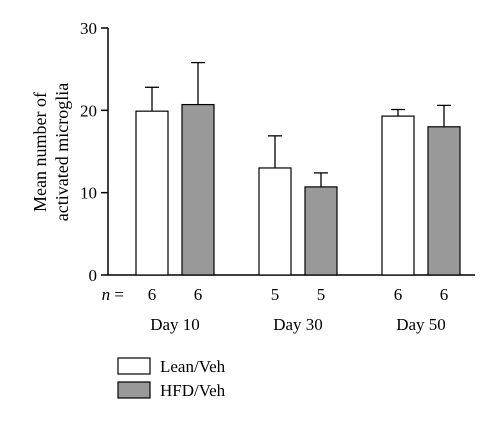  What do you see at coordinates (193, 366) in the screenshot?
I see `legend-label: Lean/Veh` at bounding box center [193, 366].